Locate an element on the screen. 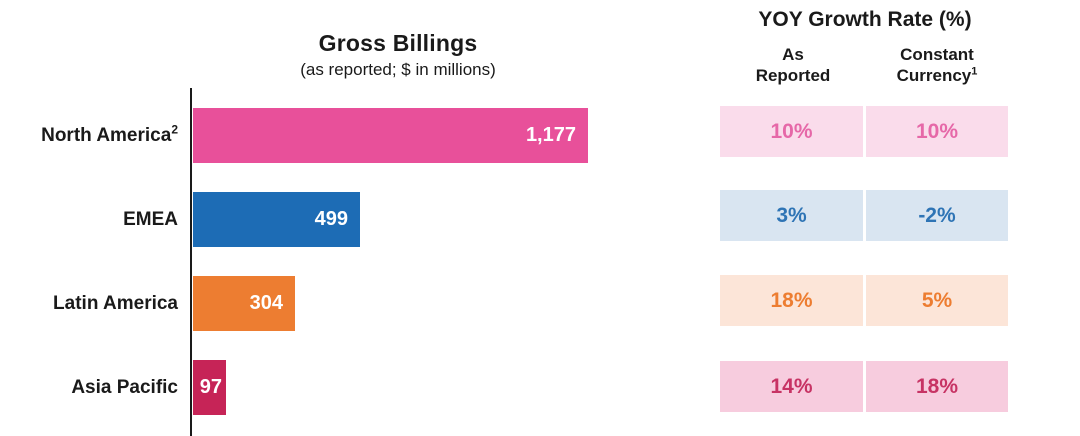 The image size is (1080, 436). col-header-constant-currency: Constant Currency1 is located at coordinates (937, 65).